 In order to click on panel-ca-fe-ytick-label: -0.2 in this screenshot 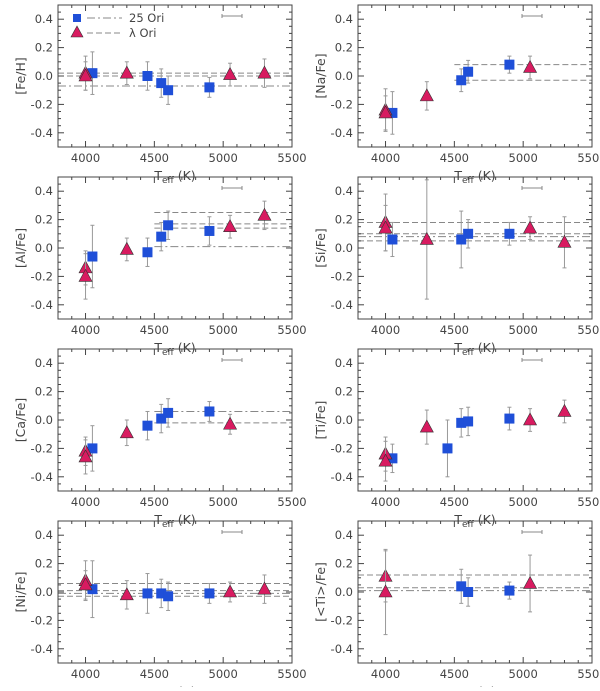, I will do `click(42, 448)`.